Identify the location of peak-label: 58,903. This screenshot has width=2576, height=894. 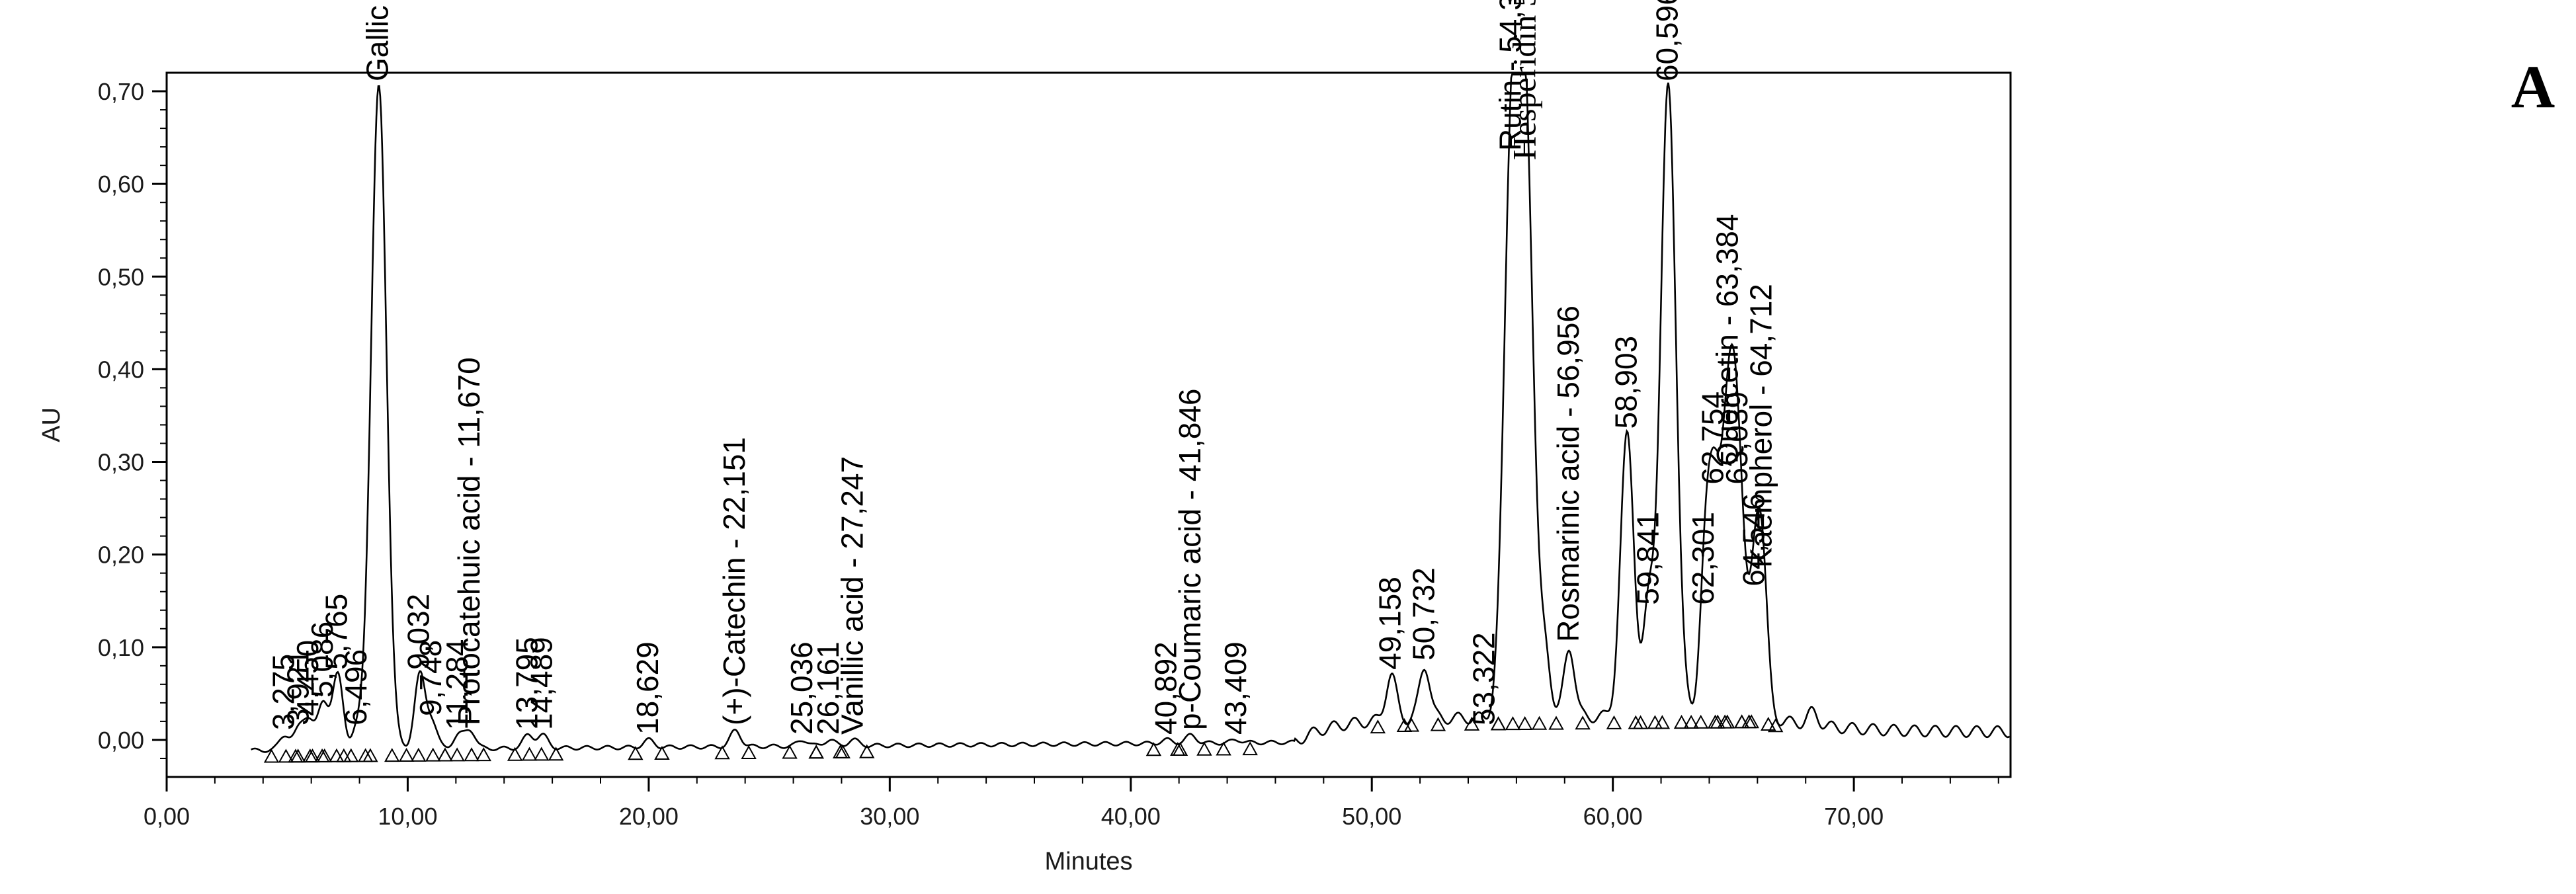
(1626, 382).